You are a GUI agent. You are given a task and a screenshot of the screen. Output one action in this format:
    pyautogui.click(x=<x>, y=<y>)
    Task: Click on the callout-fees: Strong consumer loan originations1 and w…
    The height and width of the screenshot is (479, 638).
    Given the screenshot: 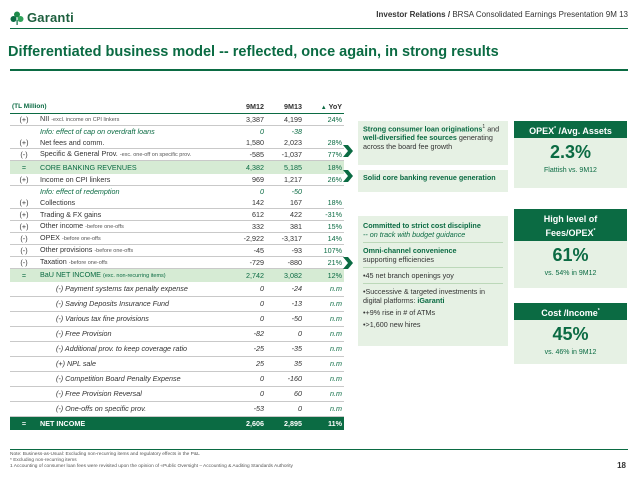 What is the action you would take?
    pyautogui.click(x=433, y=143)
    